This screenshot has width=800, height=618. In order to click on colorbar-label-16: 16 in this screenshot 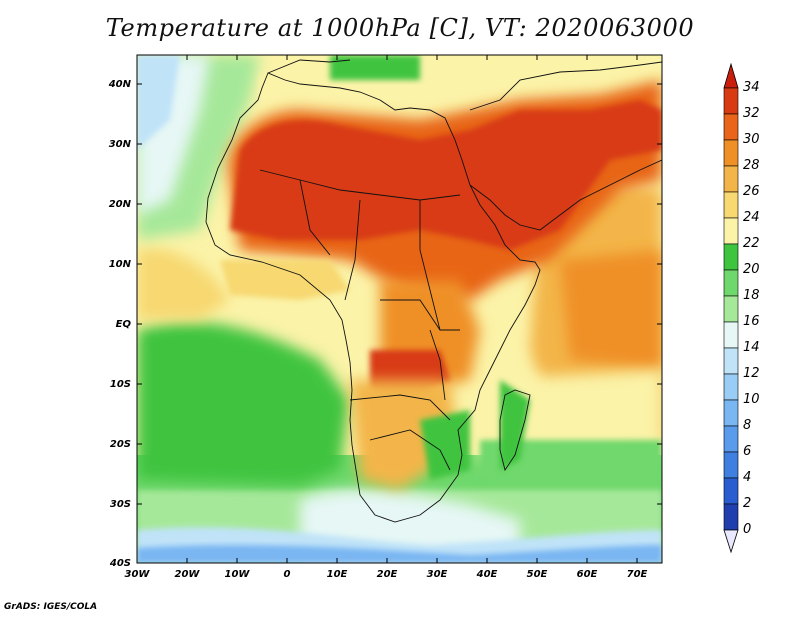, I will do `click(751, 321)`.